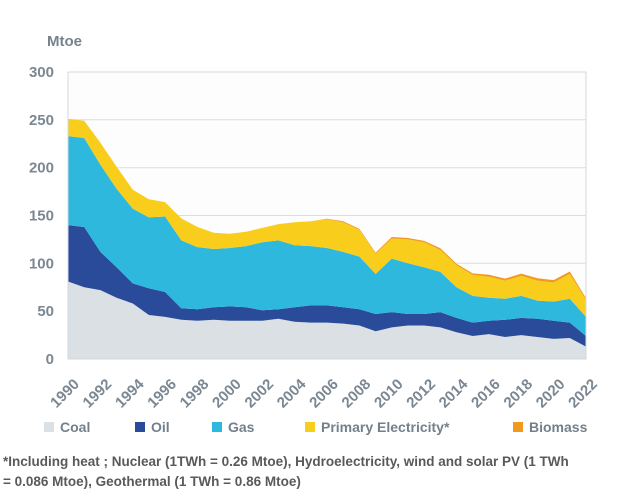 This screenshot has width=632, height=500. I want to click on y-axis-label-300: 300, so click(41, 72).